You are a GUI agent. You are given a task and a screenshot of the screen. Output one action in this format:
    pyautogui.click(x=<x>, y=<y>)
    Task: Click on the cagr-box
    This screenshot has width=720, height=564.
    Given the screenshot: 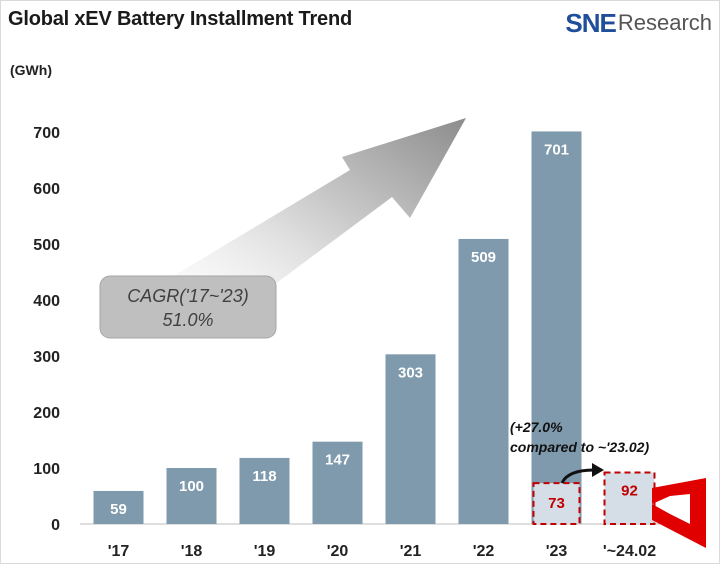 What is the action you would take?
    pyautogui.click(x=188, y=307)
    